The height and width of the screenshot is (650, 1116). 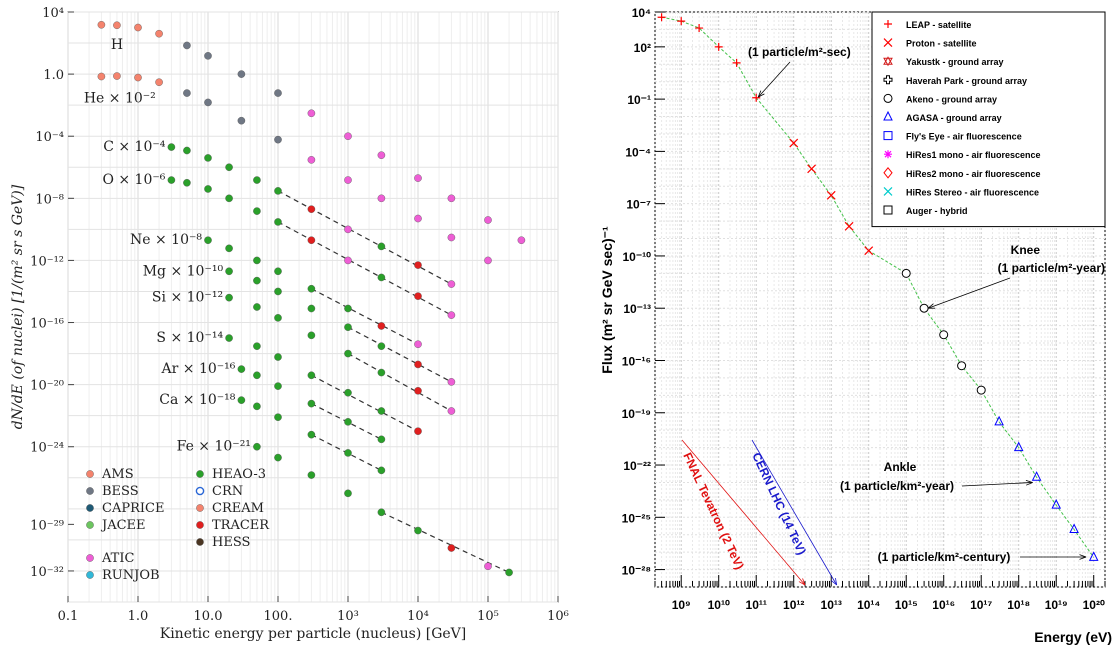 What do you see at coordinates (938, 25) in the screenshot?
I see `right-legend-label: LEAP - satellite` at bounding box center [938, 25].